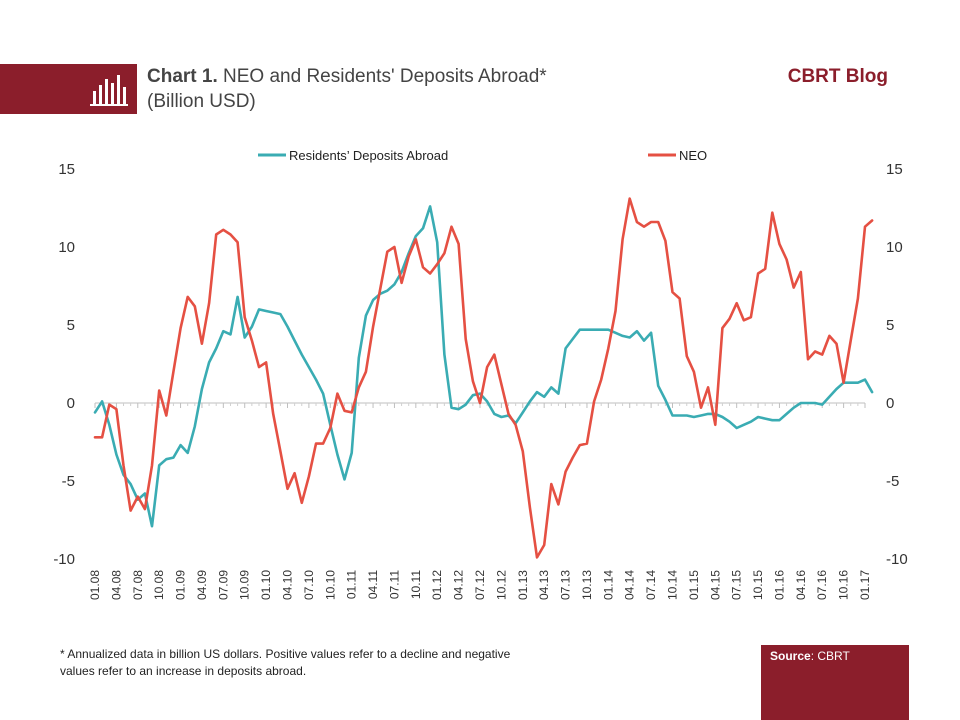  What do you see at coordinates (835, 682) in the screenshot?
I see `source-box: Source: CBRT` at bounding box center [835, 682].